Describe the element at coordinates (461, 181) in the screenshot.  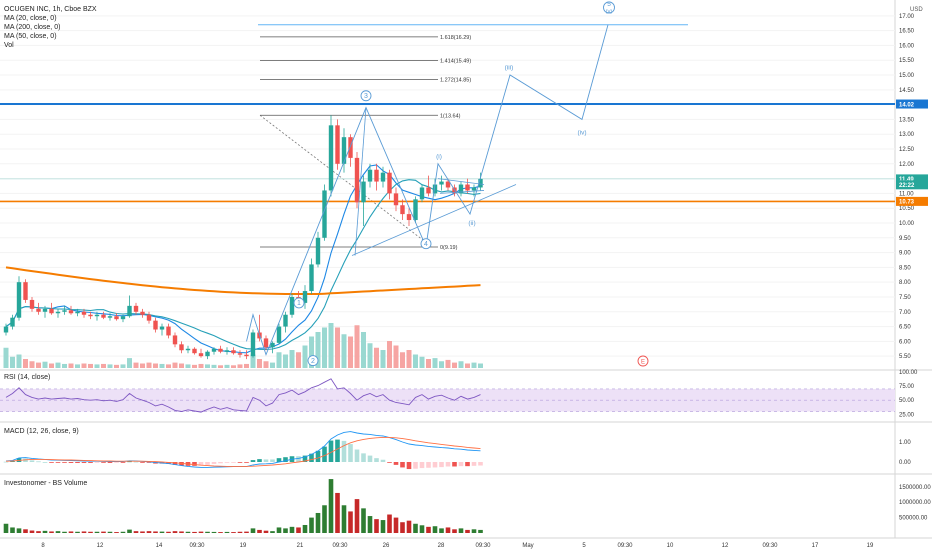
I see `triangle-upper-line` at that location.